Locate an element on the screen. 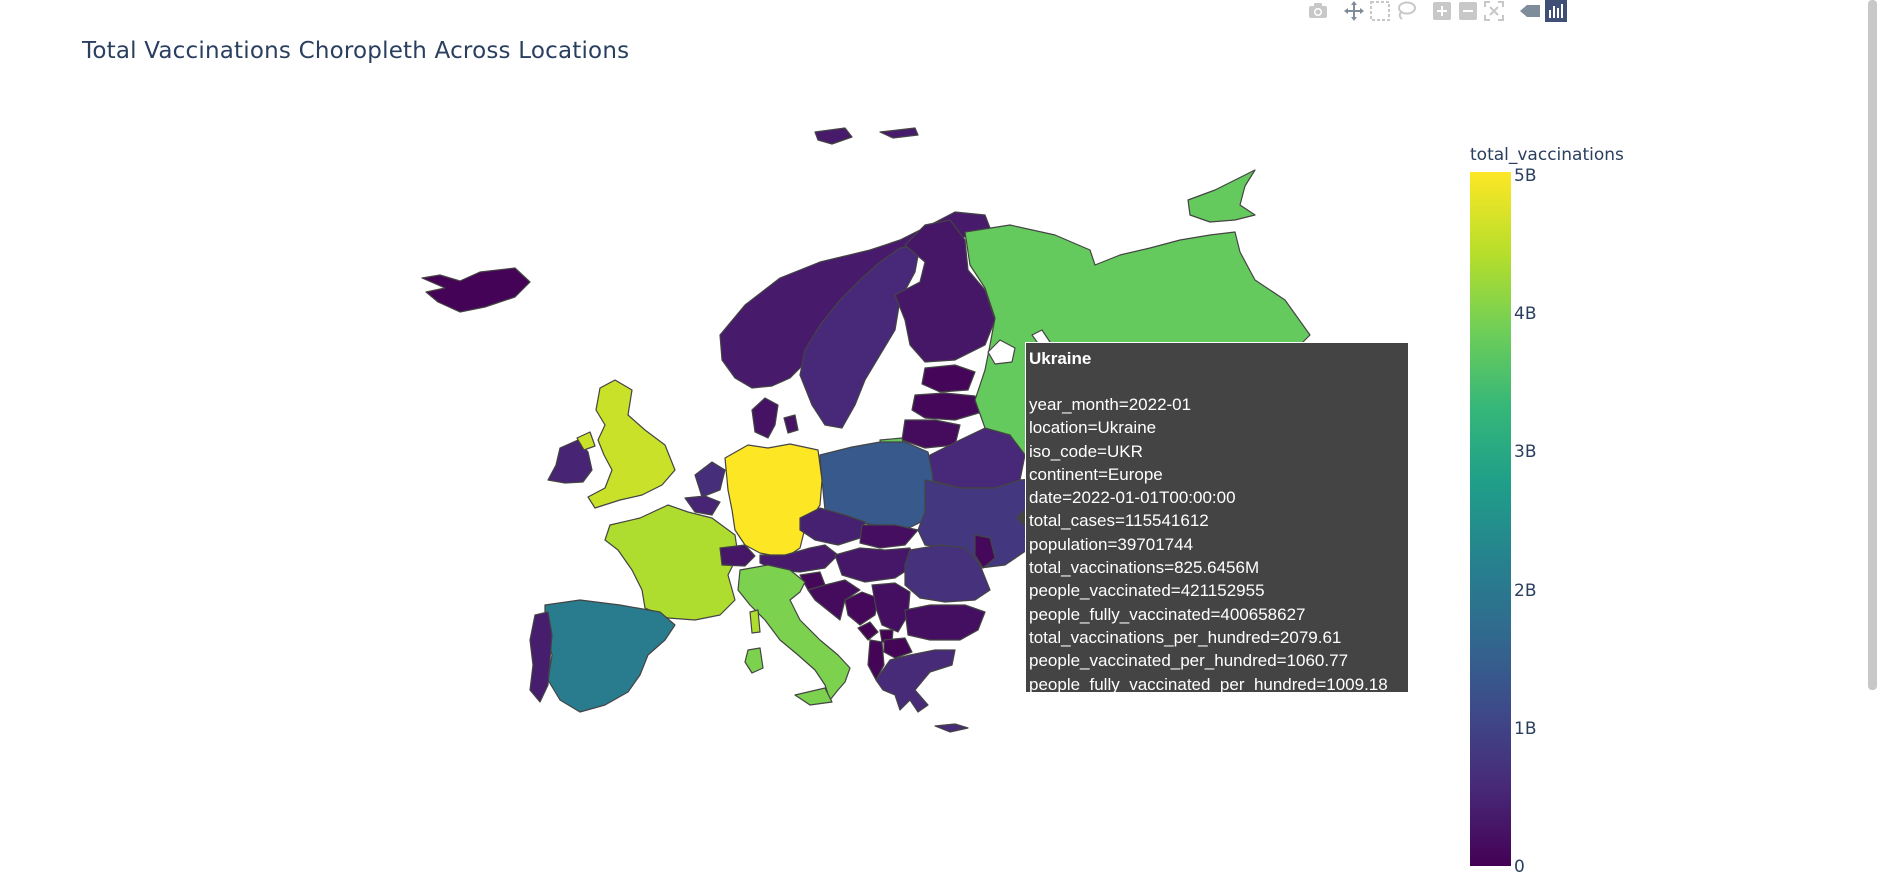 The image size is (1877, 881). region-est is located at coordinates (948, 378).